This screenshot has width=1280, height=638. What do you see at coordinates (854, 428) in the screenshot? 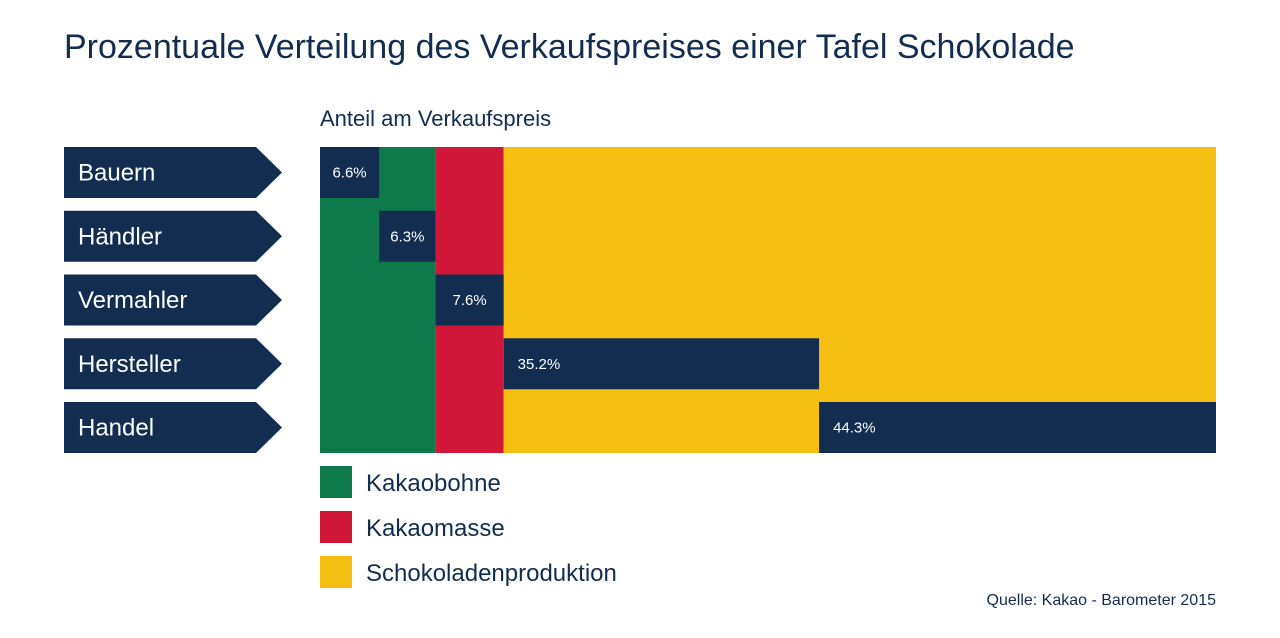
I see `data-label: 44.3%` at bounding box center [854, 428].